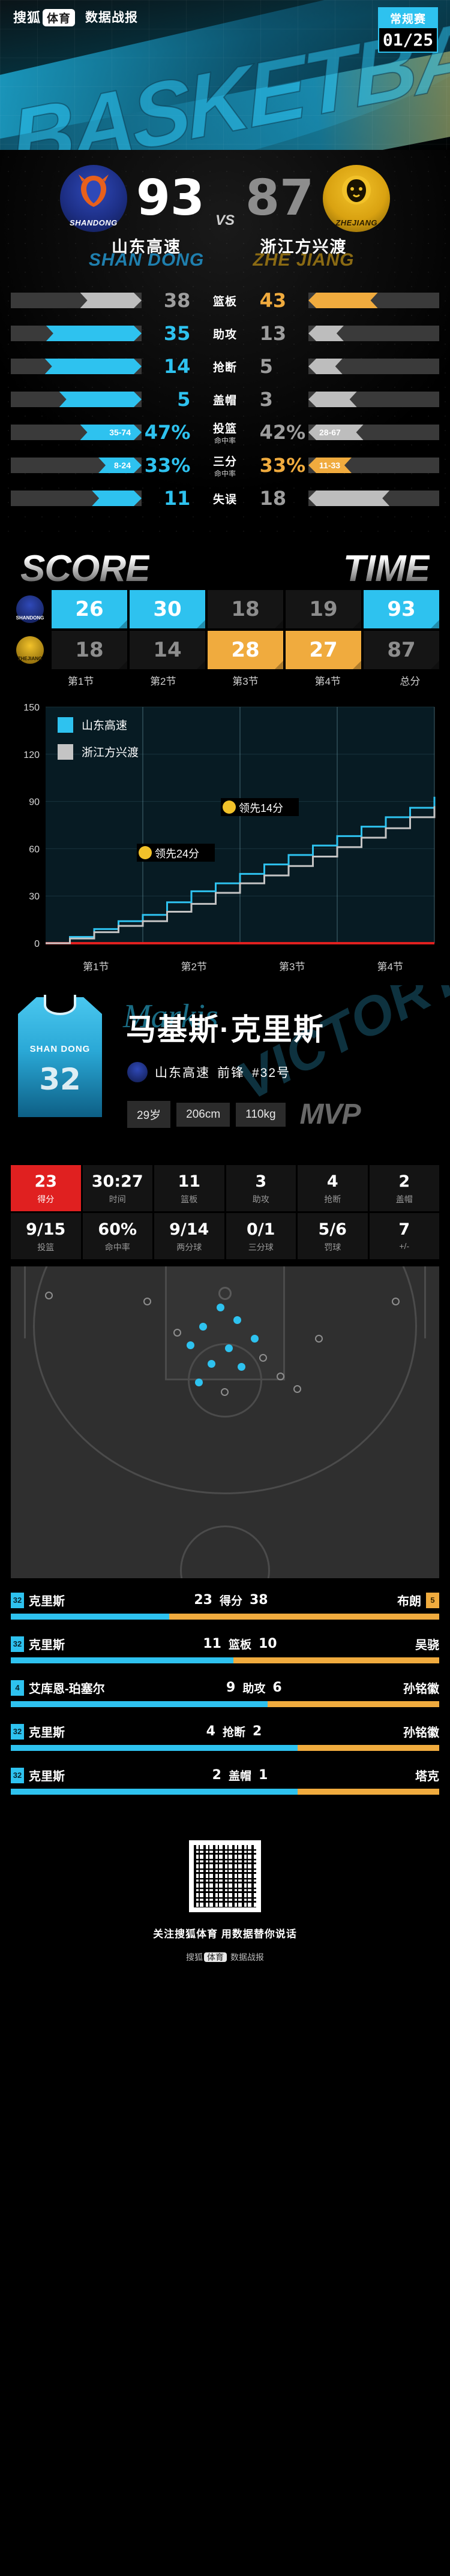 This screenshot has height=2576, width=450. What do you see at coordinates (297, 1389) in the screenshot?
I see `shot-missed-marker` at bounding box center [297, 1389].